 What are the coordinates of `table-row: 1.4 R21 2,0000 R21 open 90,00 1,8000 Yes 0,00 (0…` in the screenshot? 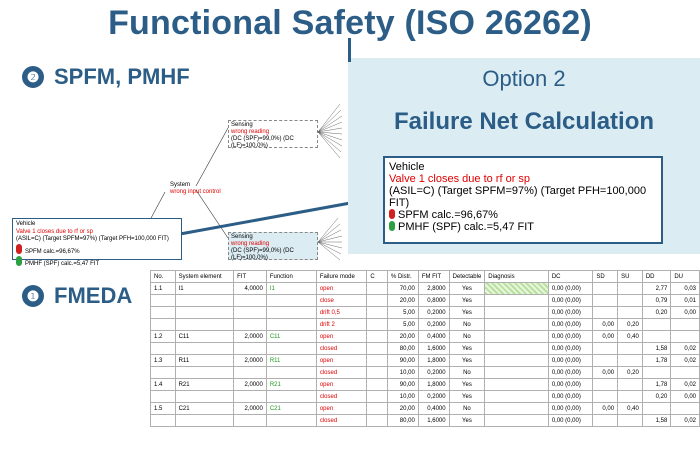 It's located at (425, 384).